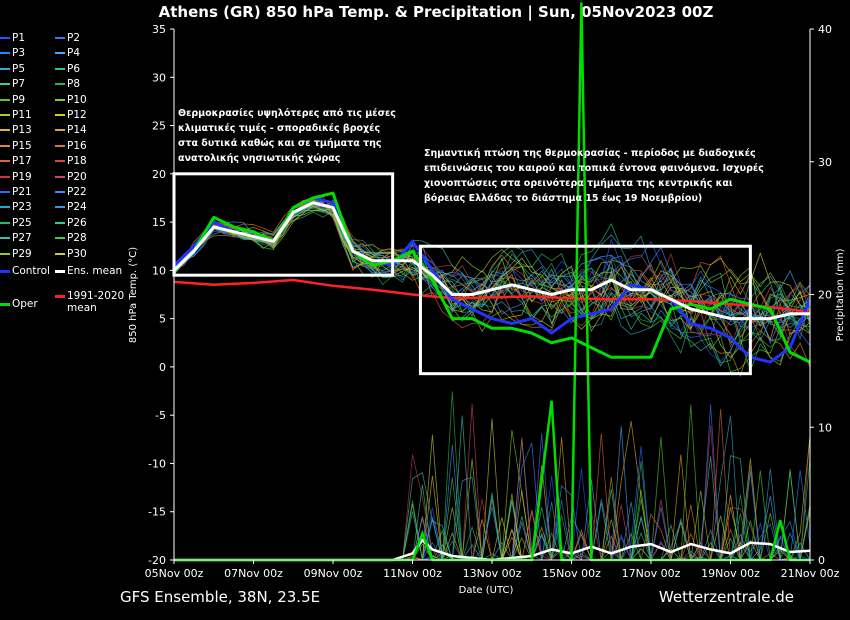 The width and height of the screenshot is (850, 620). What do you see at coordinates (71, 238) in the screenshot?
I see `legend-item: P28` at bounding box center [71, 238].